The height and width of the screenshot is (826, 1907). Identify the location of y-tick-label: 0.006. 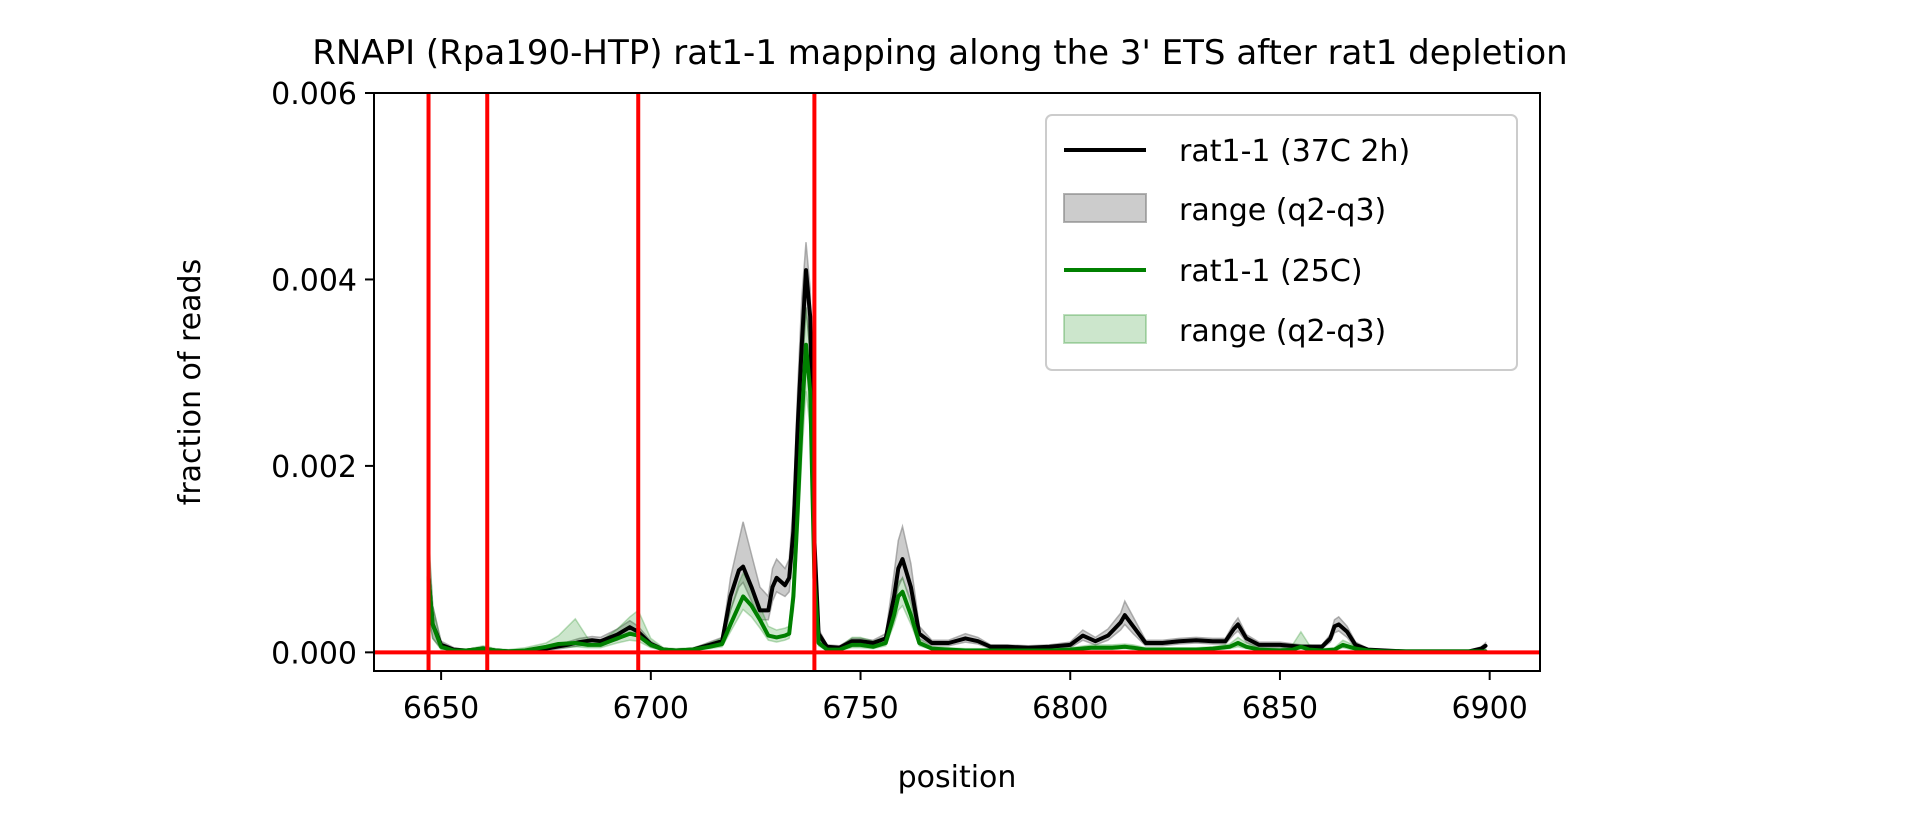
(314, 94).